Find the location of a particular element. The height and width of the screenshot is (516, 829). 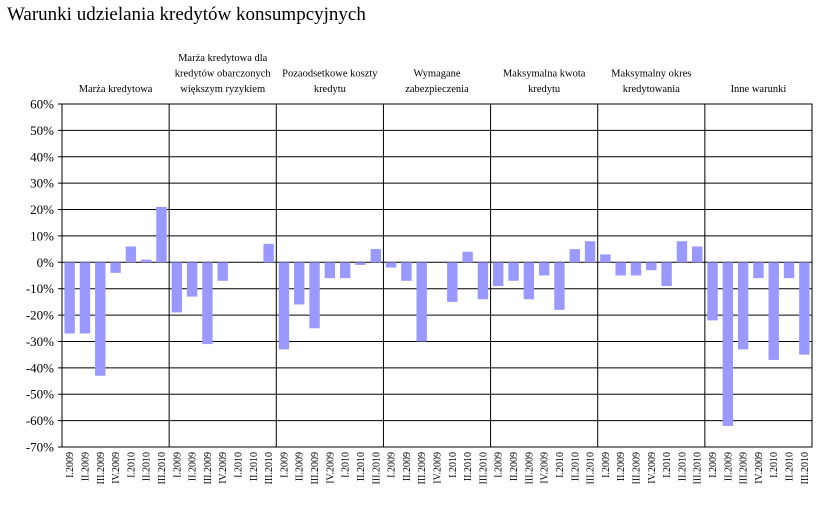

y-tick-label: 0% is located at coordinates (46, 262).